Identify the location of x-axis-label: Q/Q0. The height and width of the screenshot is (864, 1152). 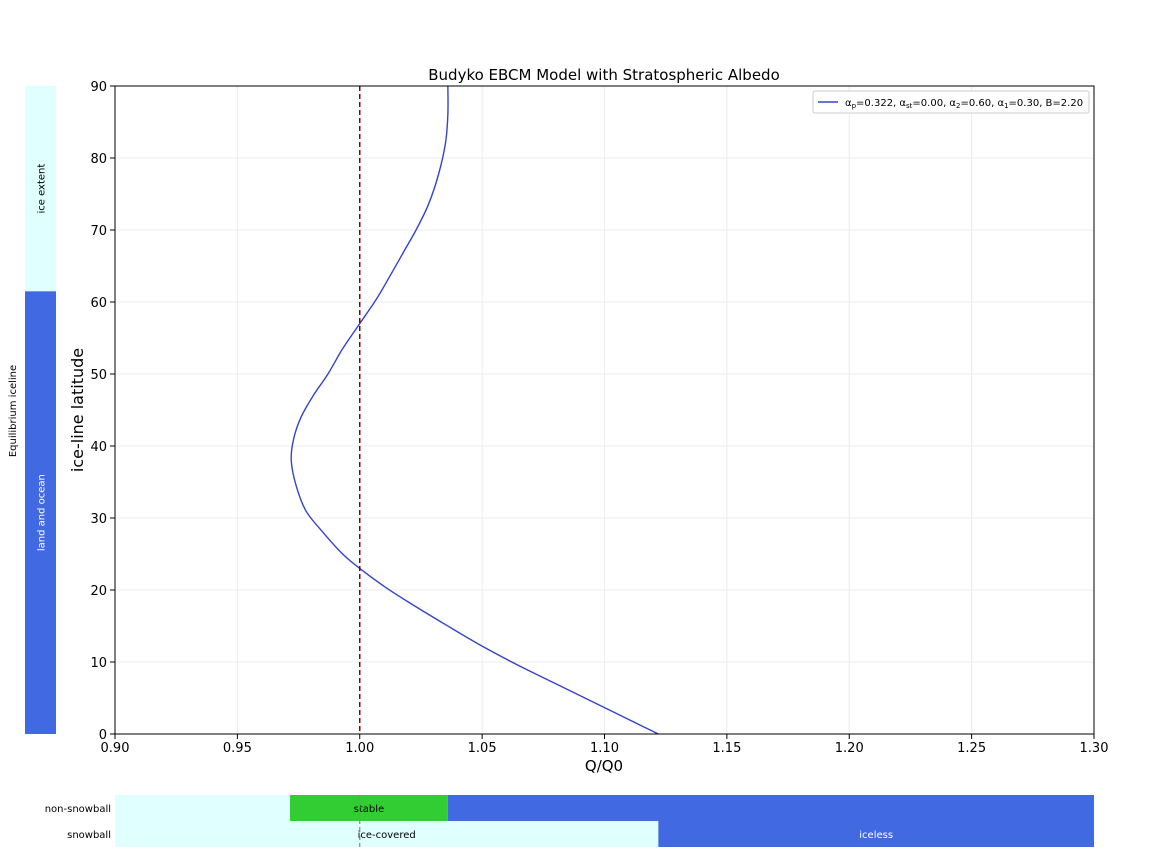
(604, 766).